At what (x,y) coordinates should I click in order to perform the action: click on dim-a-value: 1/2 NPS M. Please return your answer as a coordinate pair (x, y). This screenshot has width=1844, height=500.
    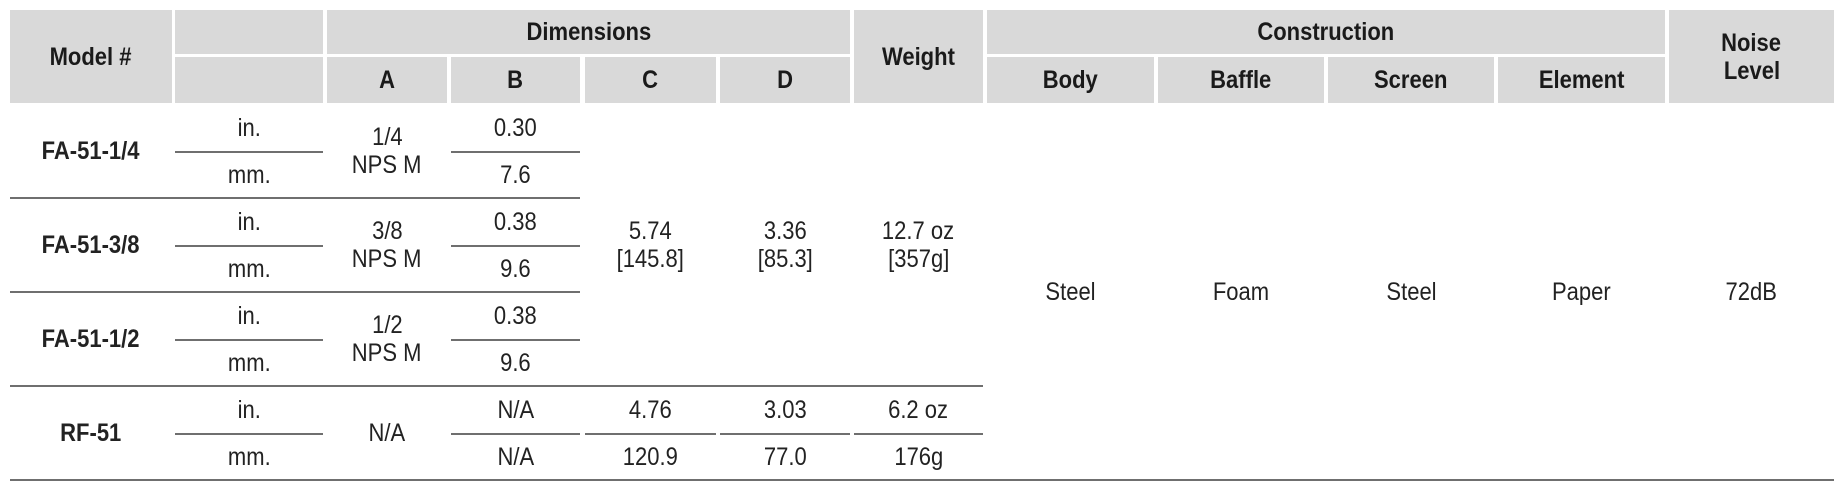
    Looking at the image, I should click on (387, 339).